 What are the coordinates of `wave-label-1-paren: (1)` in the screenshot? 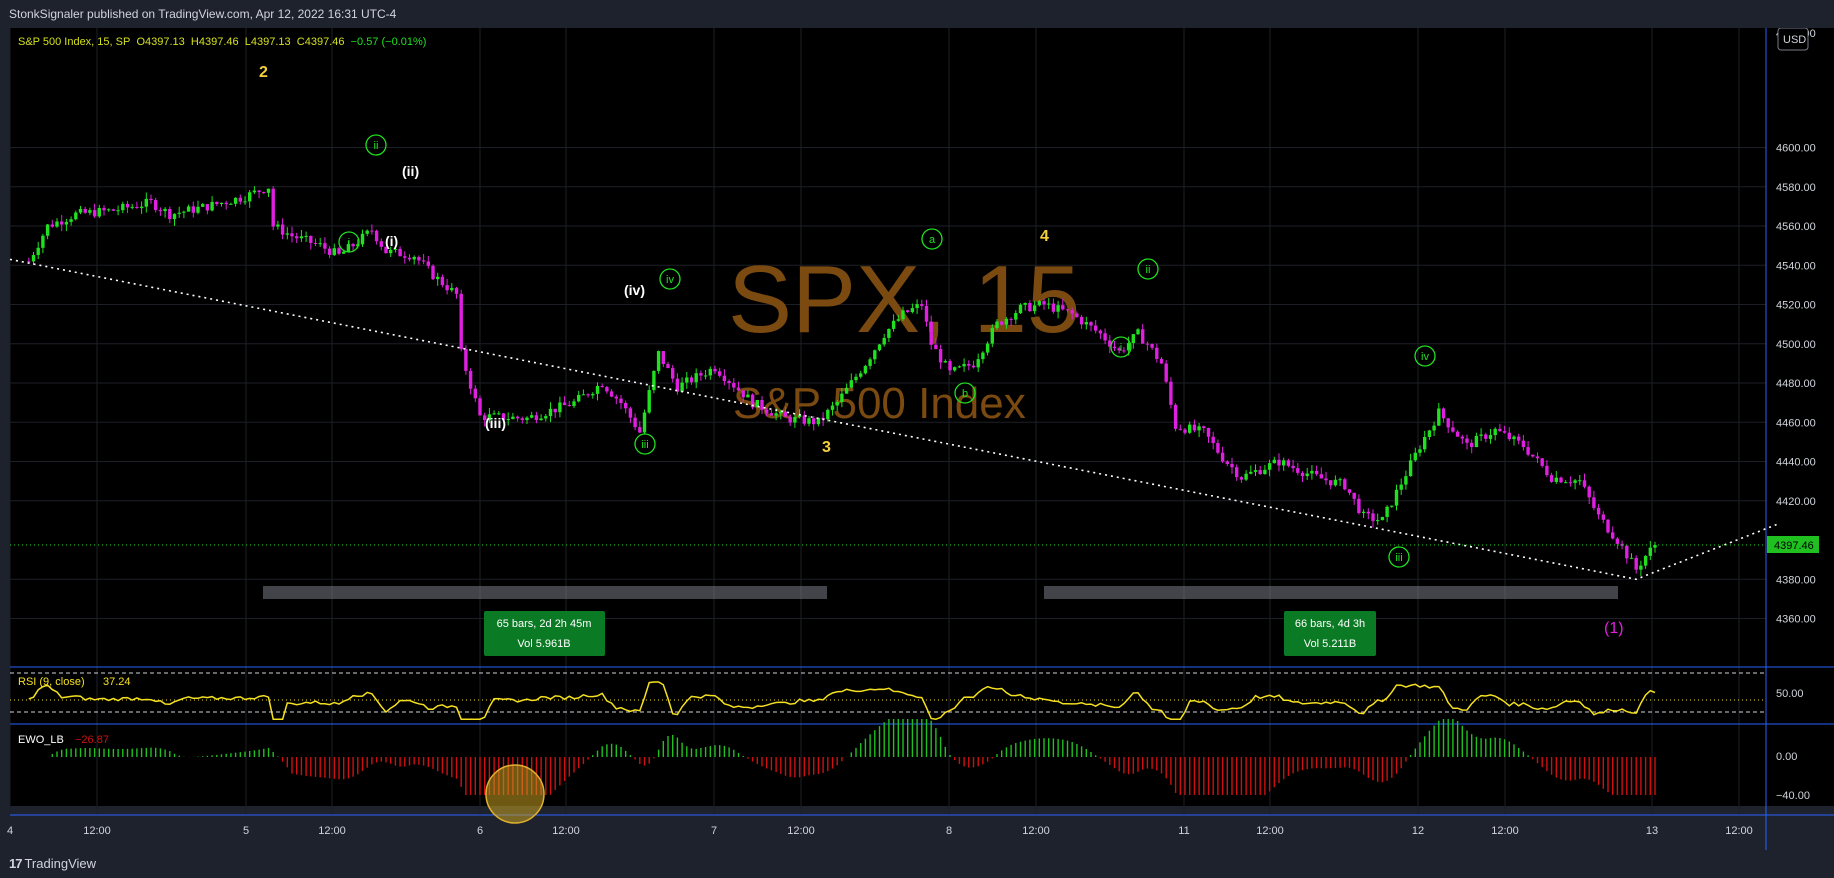 It's located at (1614, 628).